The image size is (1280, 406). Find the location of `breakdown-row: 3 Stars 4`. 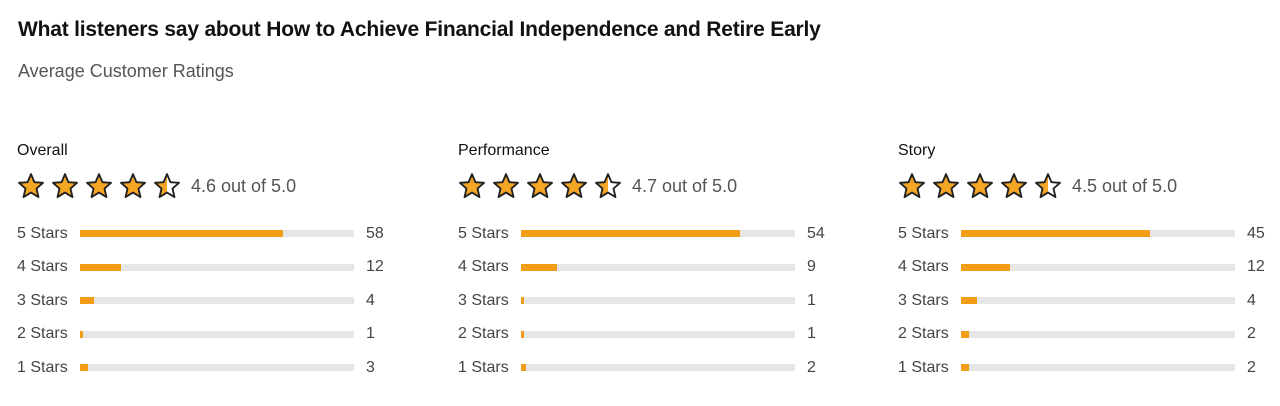

breakdown-row: 3 Stars 4 is located at coordinates (1083, 301).